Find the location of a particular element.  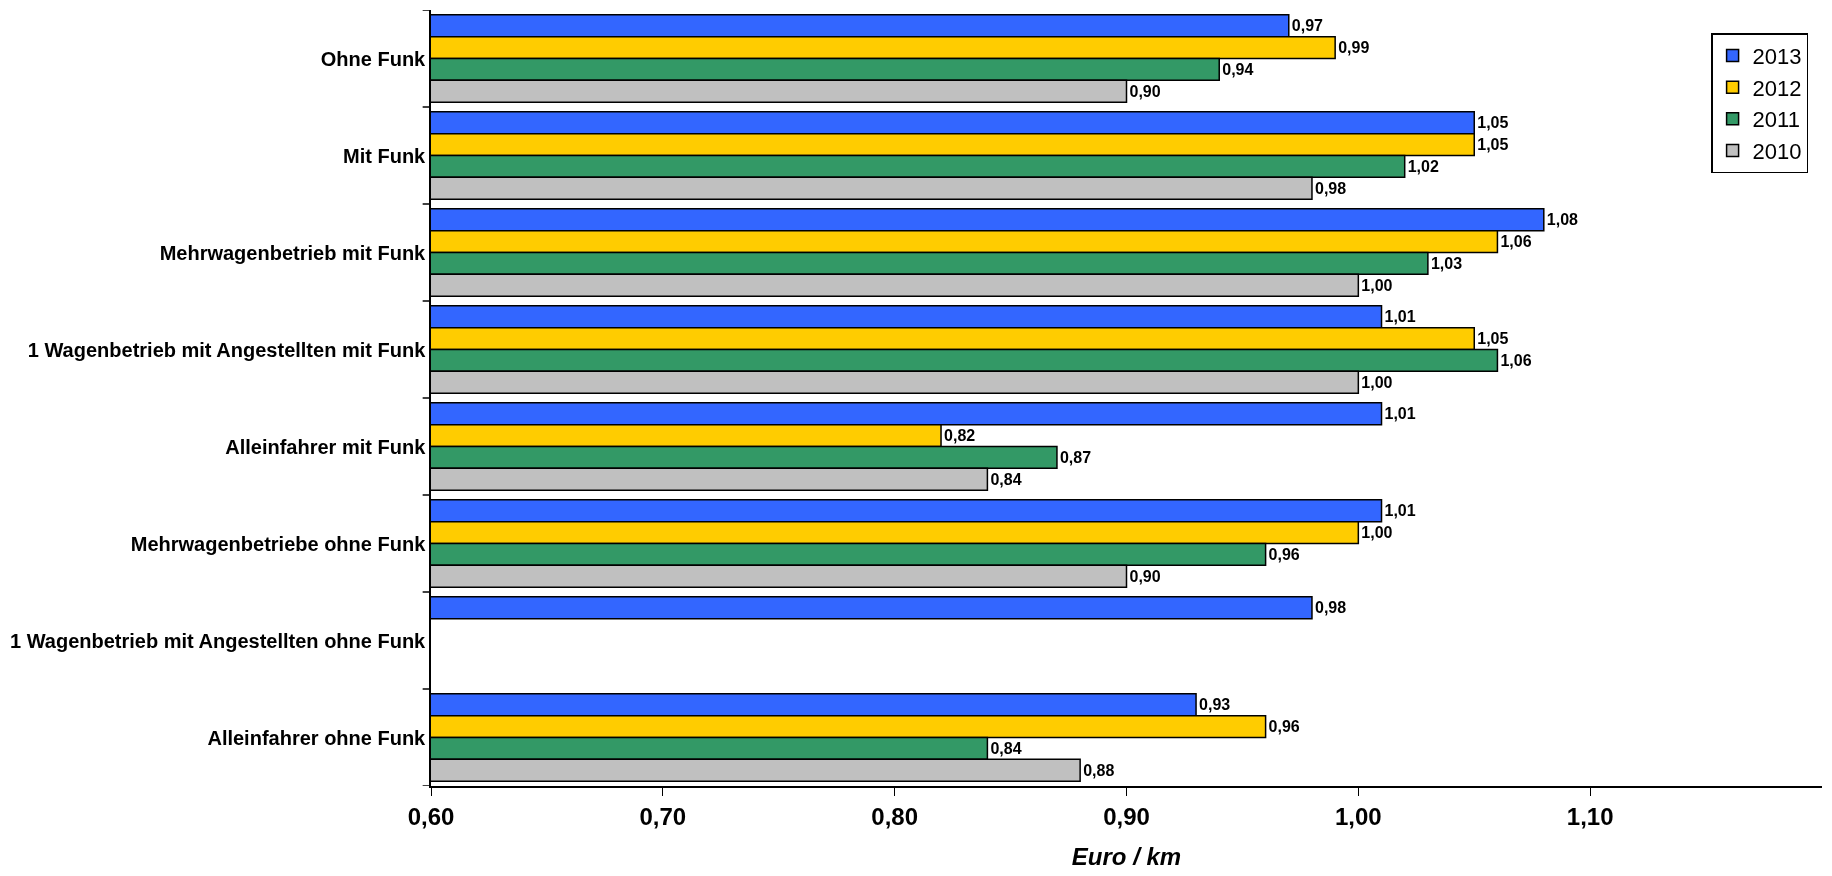

data-label: 0,97 is located at coordinates (1307, 26).